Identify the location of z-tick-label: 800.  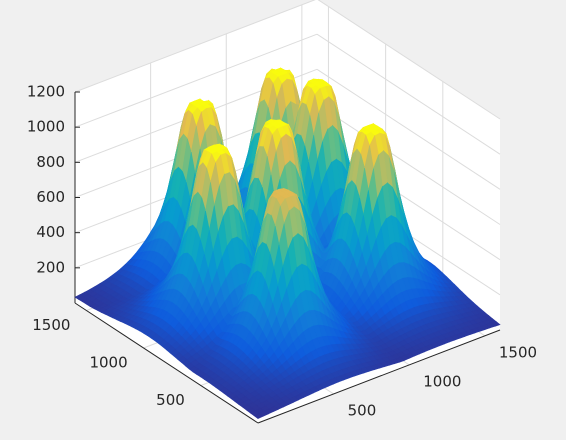
(50, 162).